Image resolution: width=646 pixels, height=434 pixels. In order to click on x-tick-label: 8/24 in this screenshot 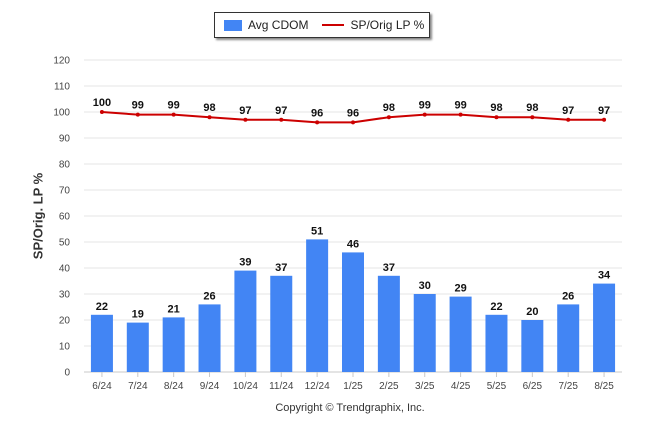, I will do `click(174, 386)`.